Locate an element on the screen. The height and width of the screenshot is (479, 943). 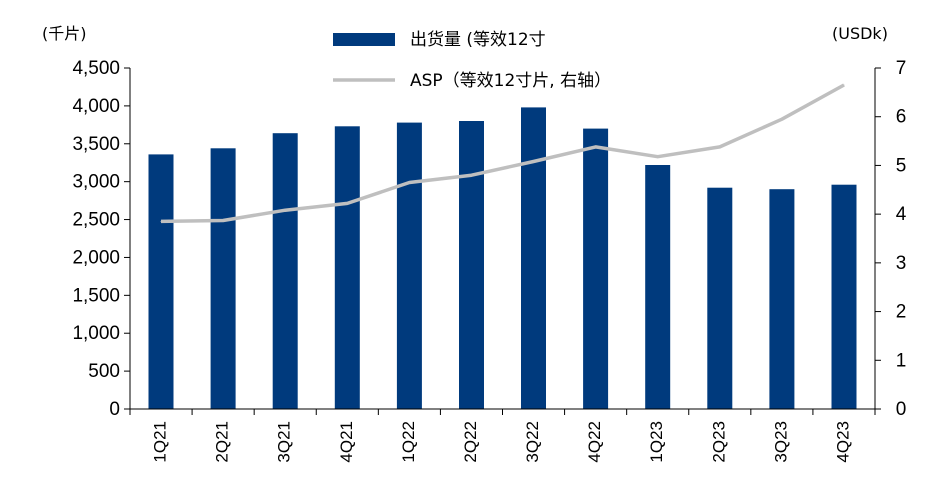
x-tick-label: 4Q22 is located at coordinates (594, 442).